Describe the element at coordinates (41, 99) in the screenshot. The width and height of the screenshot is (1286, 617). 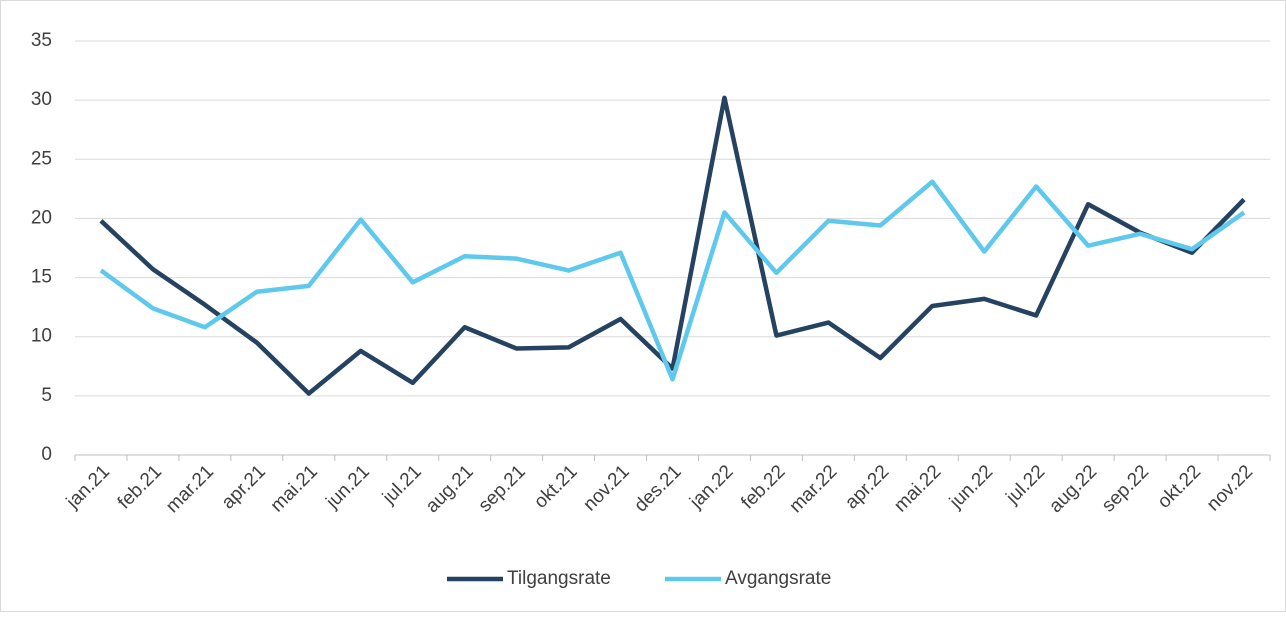
I see `y-tick-label: 30` at that location.